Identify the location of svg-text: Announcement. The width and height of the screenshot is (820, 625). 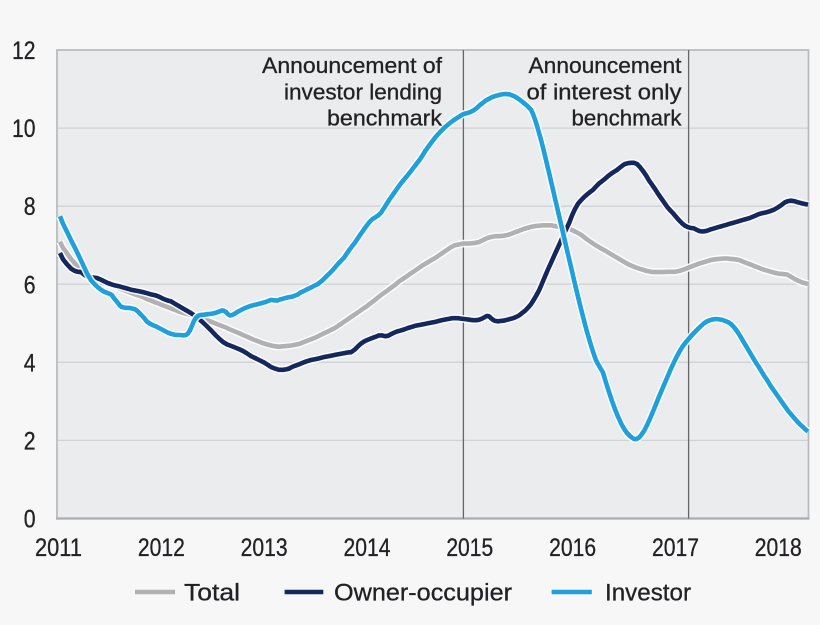
(605, 65).